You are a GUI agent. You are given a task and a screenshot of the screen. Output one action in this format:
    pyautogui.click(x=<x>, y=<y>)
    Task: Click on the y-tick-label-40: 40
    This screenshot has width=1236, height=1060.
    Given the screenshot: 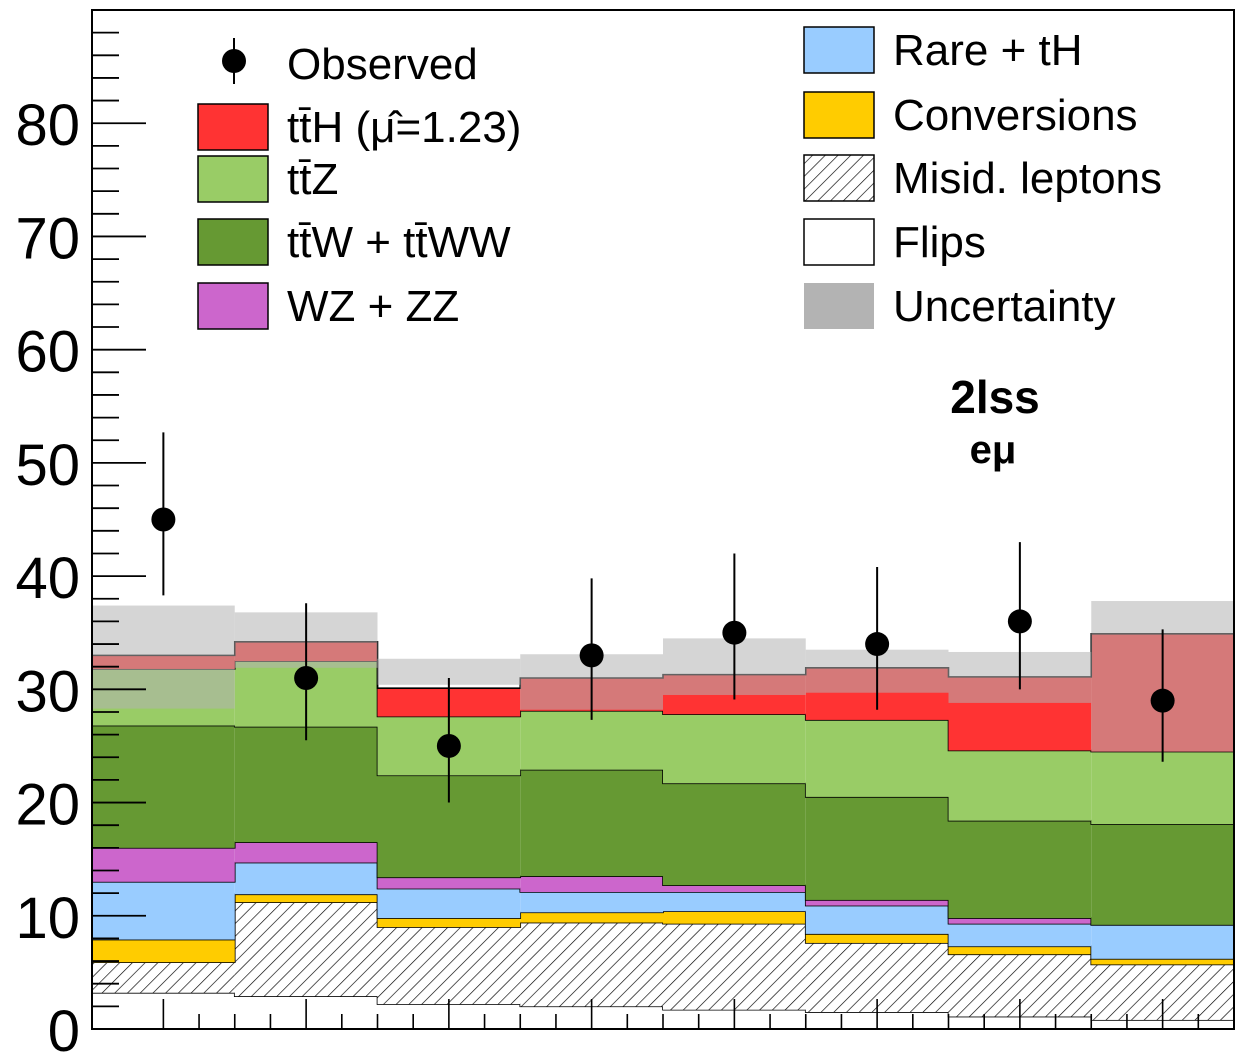 What is the action you would take?
    pyautogui.click(x=47, y=578)
    